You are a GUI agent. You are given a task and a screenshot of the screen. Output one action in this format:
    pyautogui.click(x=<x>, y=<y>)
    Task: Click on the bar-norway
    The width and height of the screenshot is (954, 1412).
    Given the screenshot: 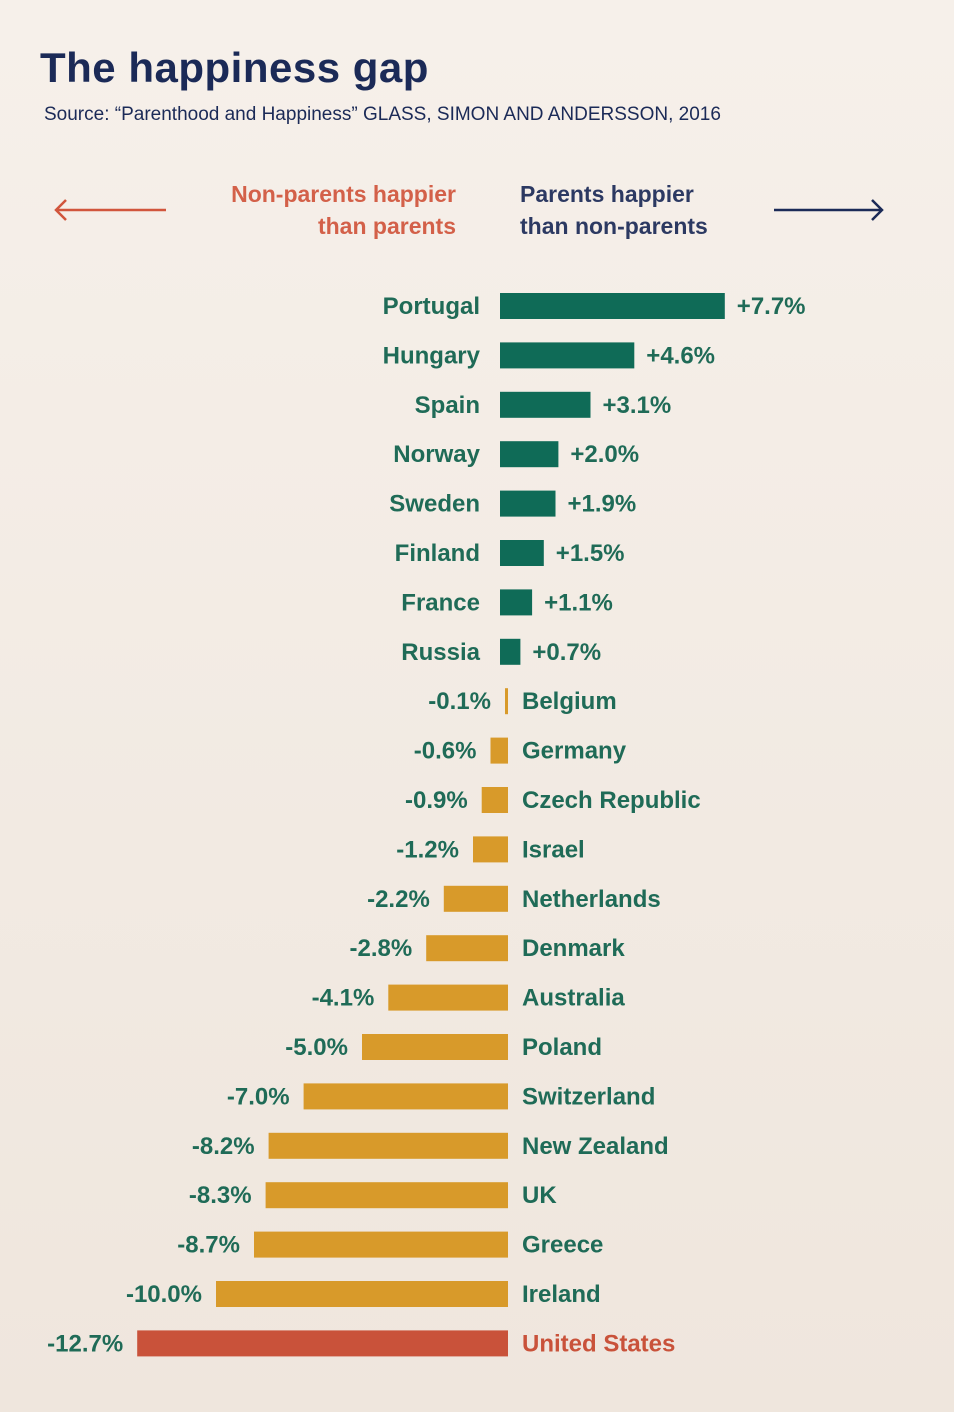 What is the action you would take?
    pyautogui.click(x=529, y=454)
    